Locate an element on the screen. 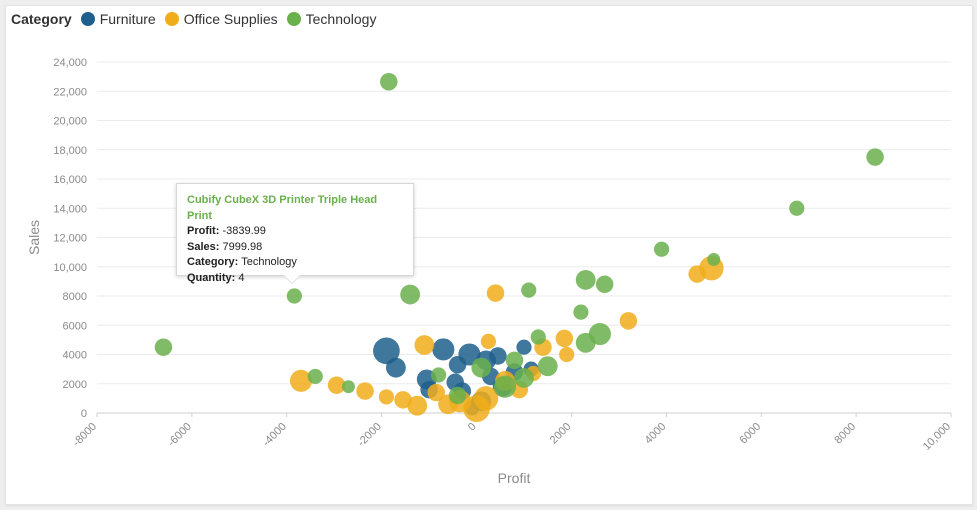 This screenshot has height=510, width=977. tooltip-category-row: Category: Technology is located at coordinates (295, 263).